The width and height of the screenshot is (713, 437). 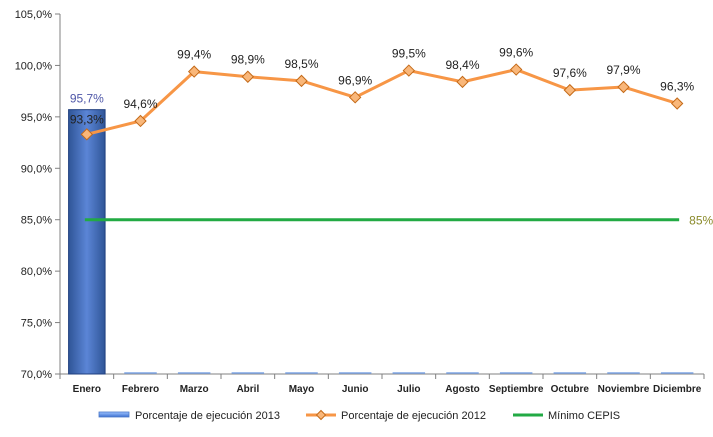 I want to click on x-tick-label: Noviembre, so click(x=624, y=389).